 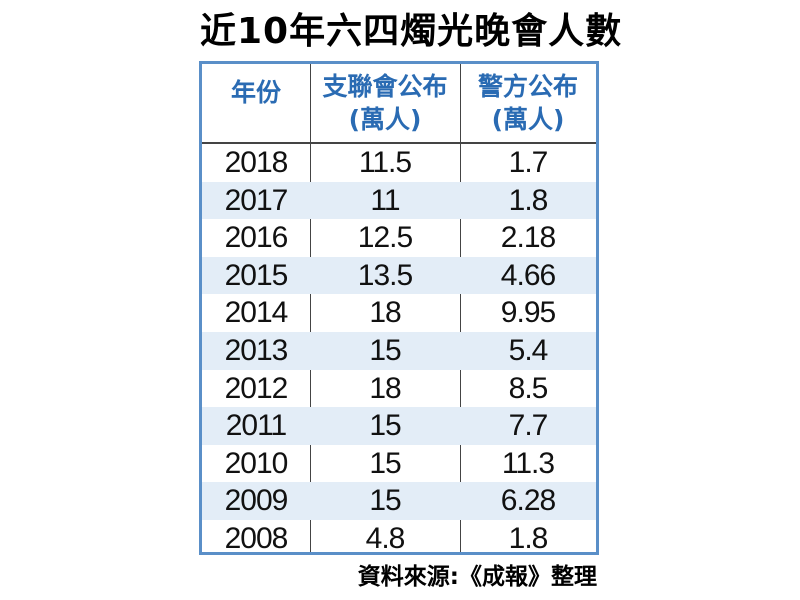 I want to click on header-alliance-label: 支聯會公布, so click(x=385, y=86).